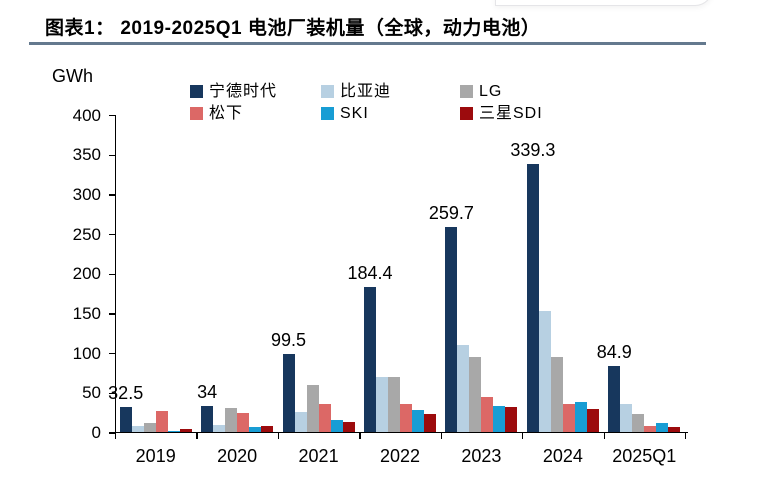  Describe the element at coordinates (289, 340) in the screenshot. I see `data-label: 99.5` at that location.